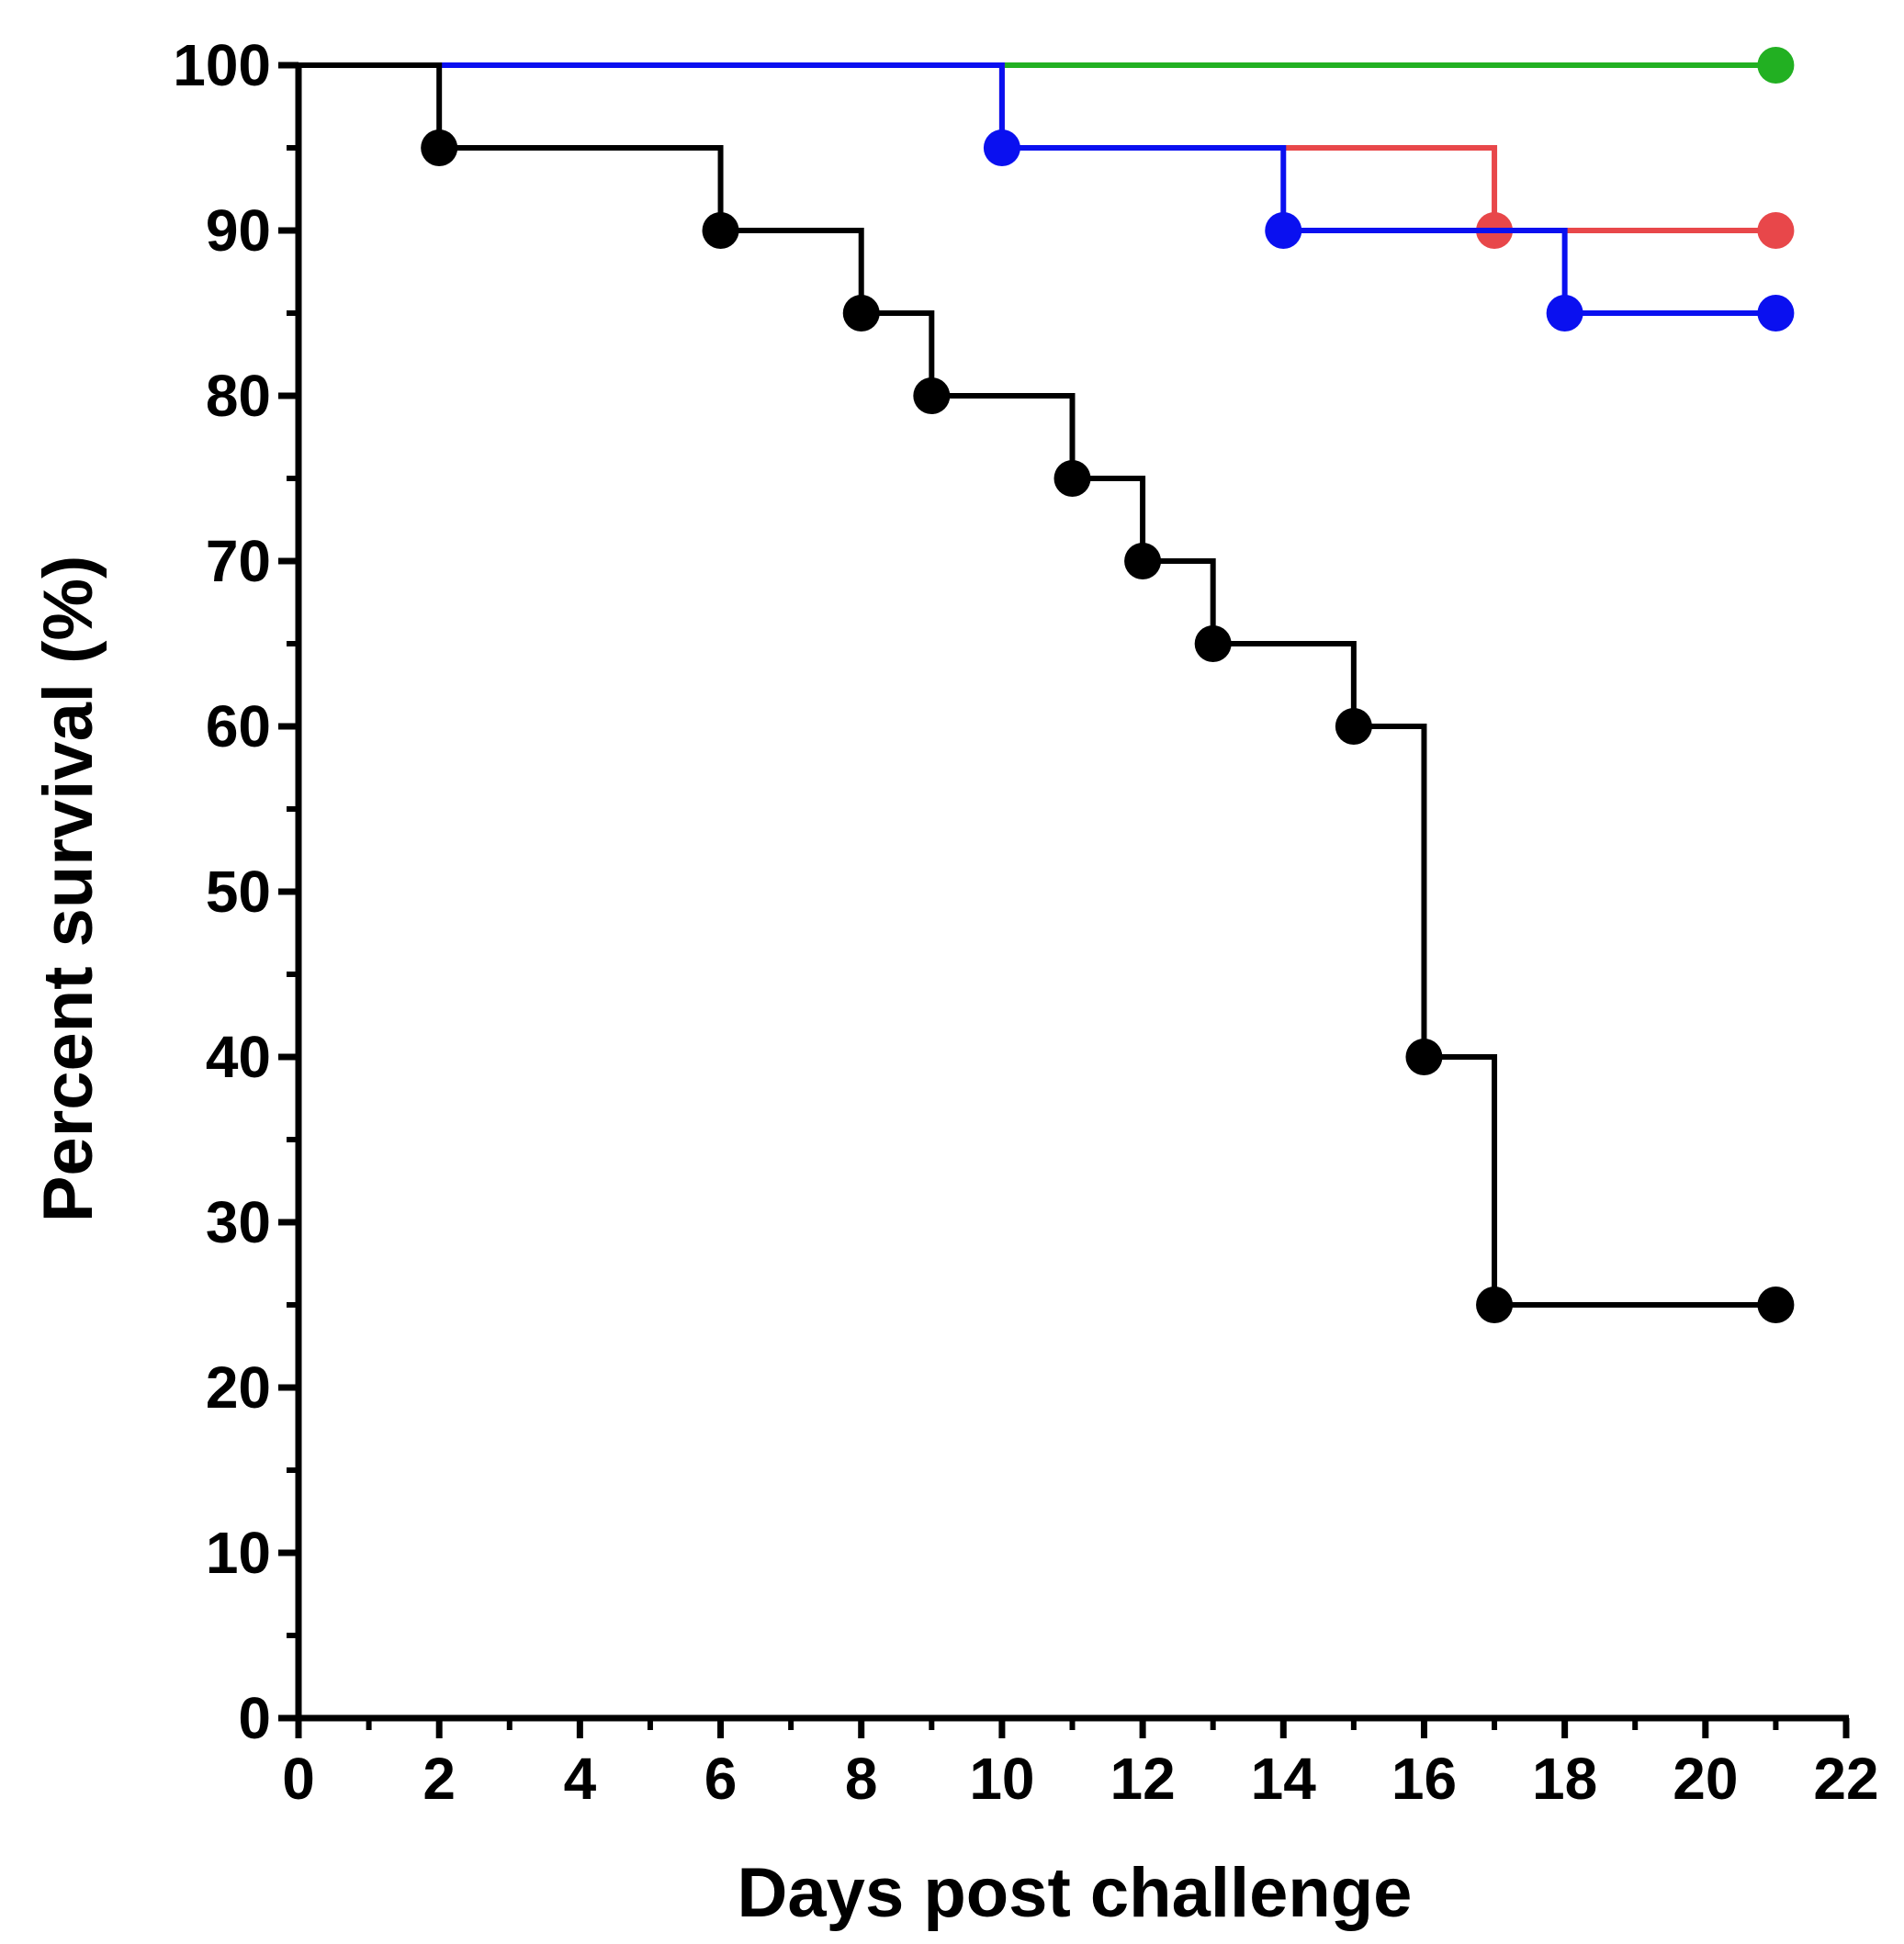 The image size is (1904, 1944). I want to click on x-tick-label-5: 10, so click(1001, 1779).